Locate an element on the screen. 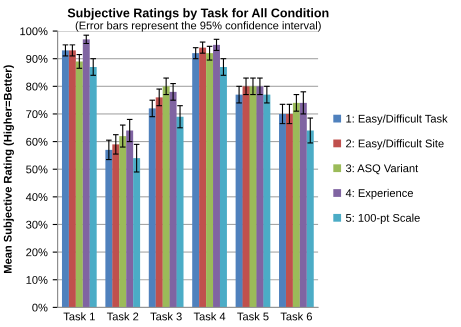 Image resolution: width=461 pixels, height=327 pixels. x-tick-label: Task 5 is located at coordinates (253, 316).